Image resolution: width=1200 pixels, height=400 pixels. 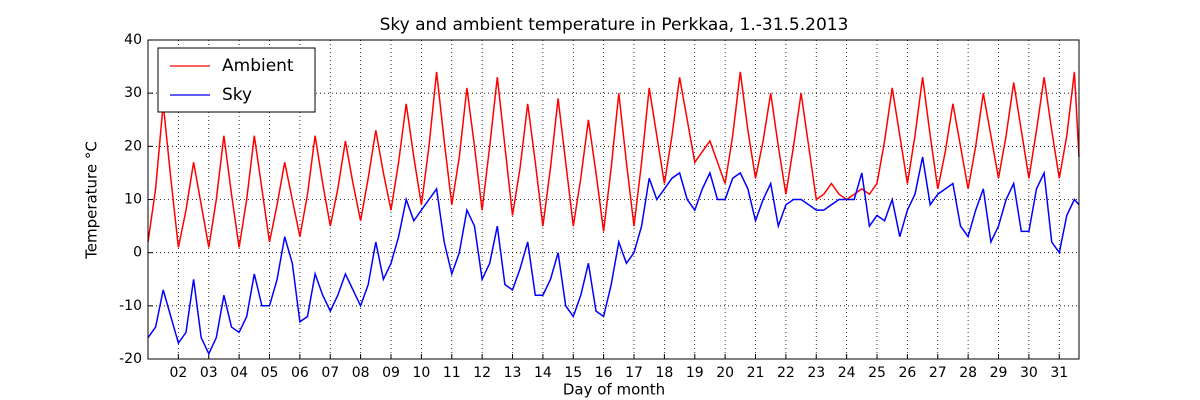 I want to click on x-tick-label: 14, so click(x=543, y=373).